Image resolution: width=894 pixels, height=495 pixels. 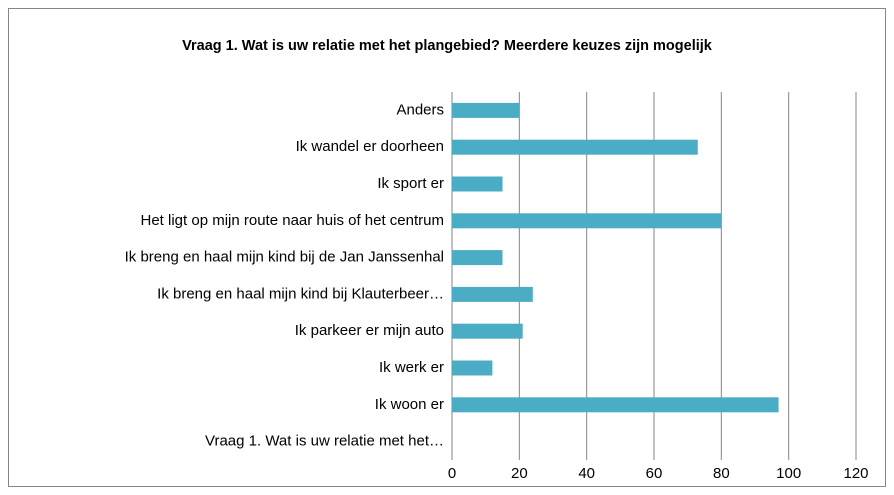 I want to click on x-tick-label: 60, so click(x=654, y=473).